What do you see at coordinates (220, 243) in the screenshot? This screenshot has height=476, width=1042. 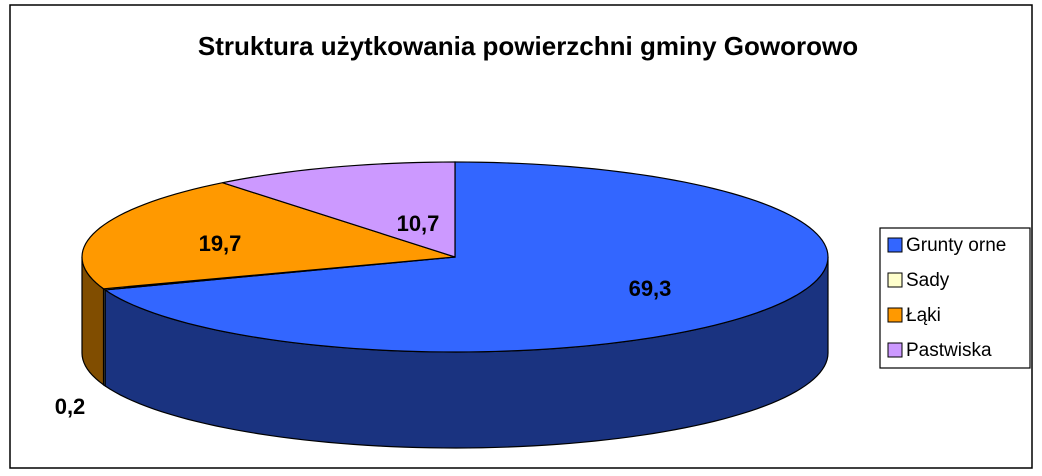 I see `data-label: 19,7` at bounding box center [220, 243].